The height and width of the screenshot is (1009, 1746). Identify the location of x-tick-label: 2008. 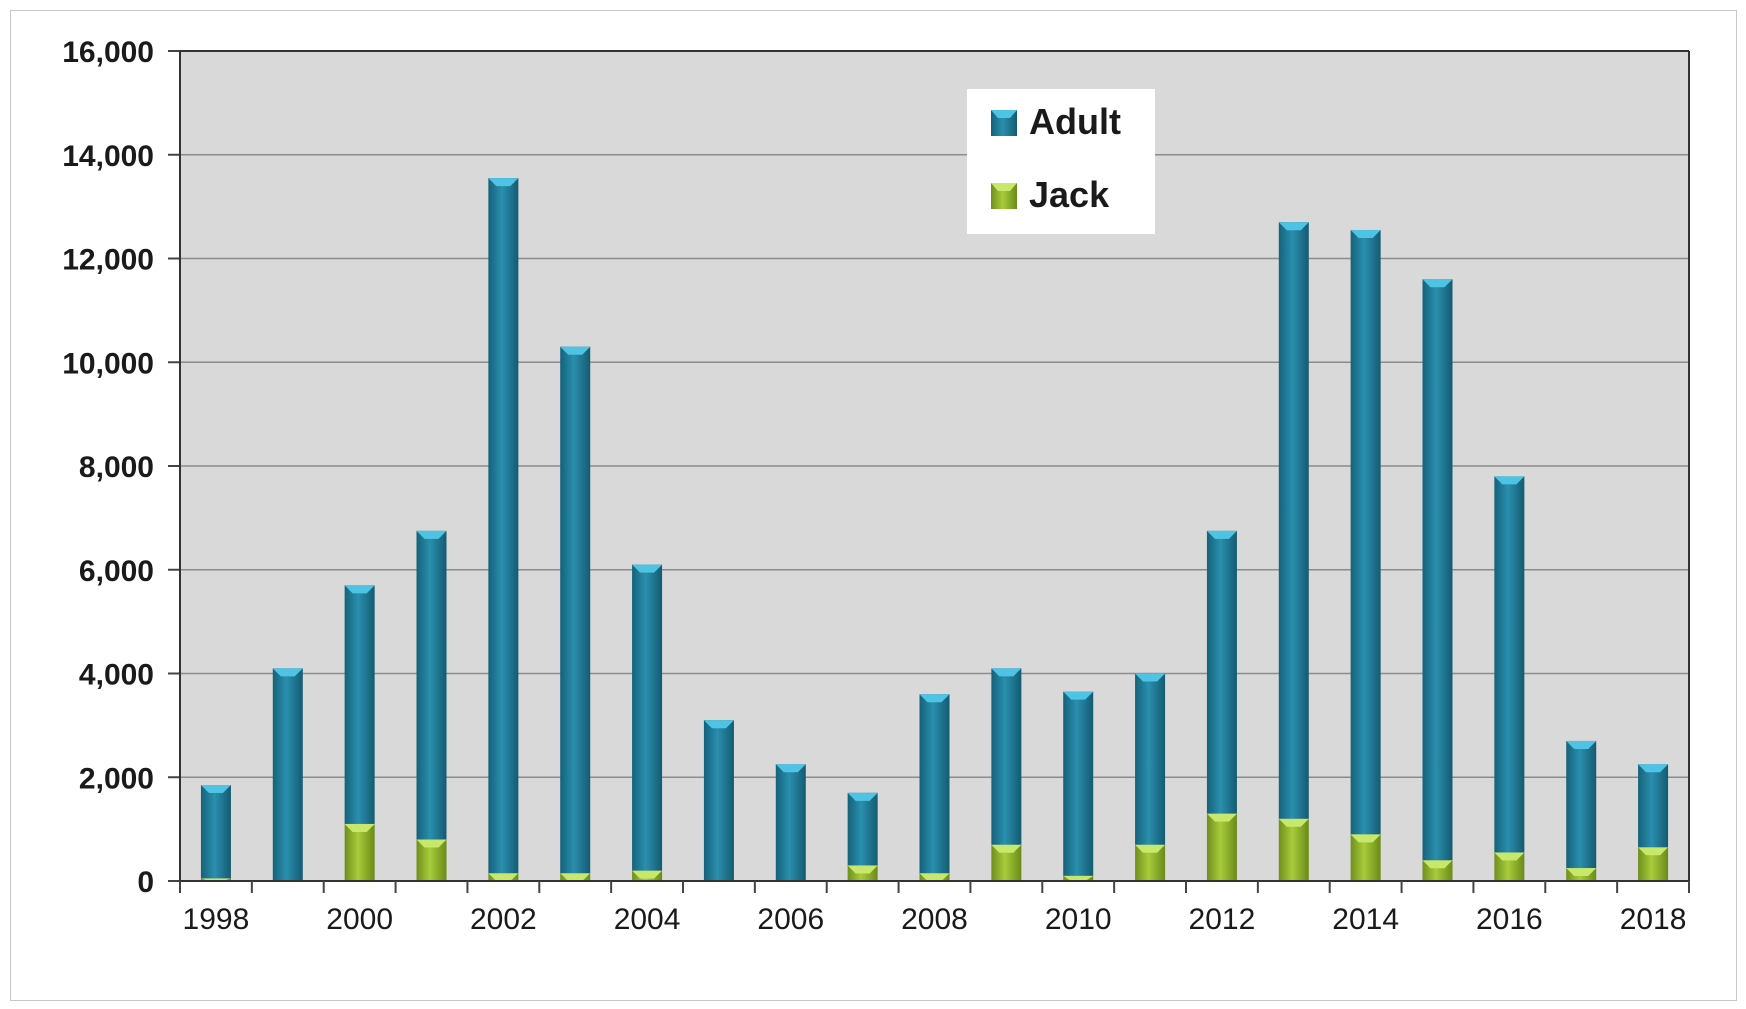
(934, 919).